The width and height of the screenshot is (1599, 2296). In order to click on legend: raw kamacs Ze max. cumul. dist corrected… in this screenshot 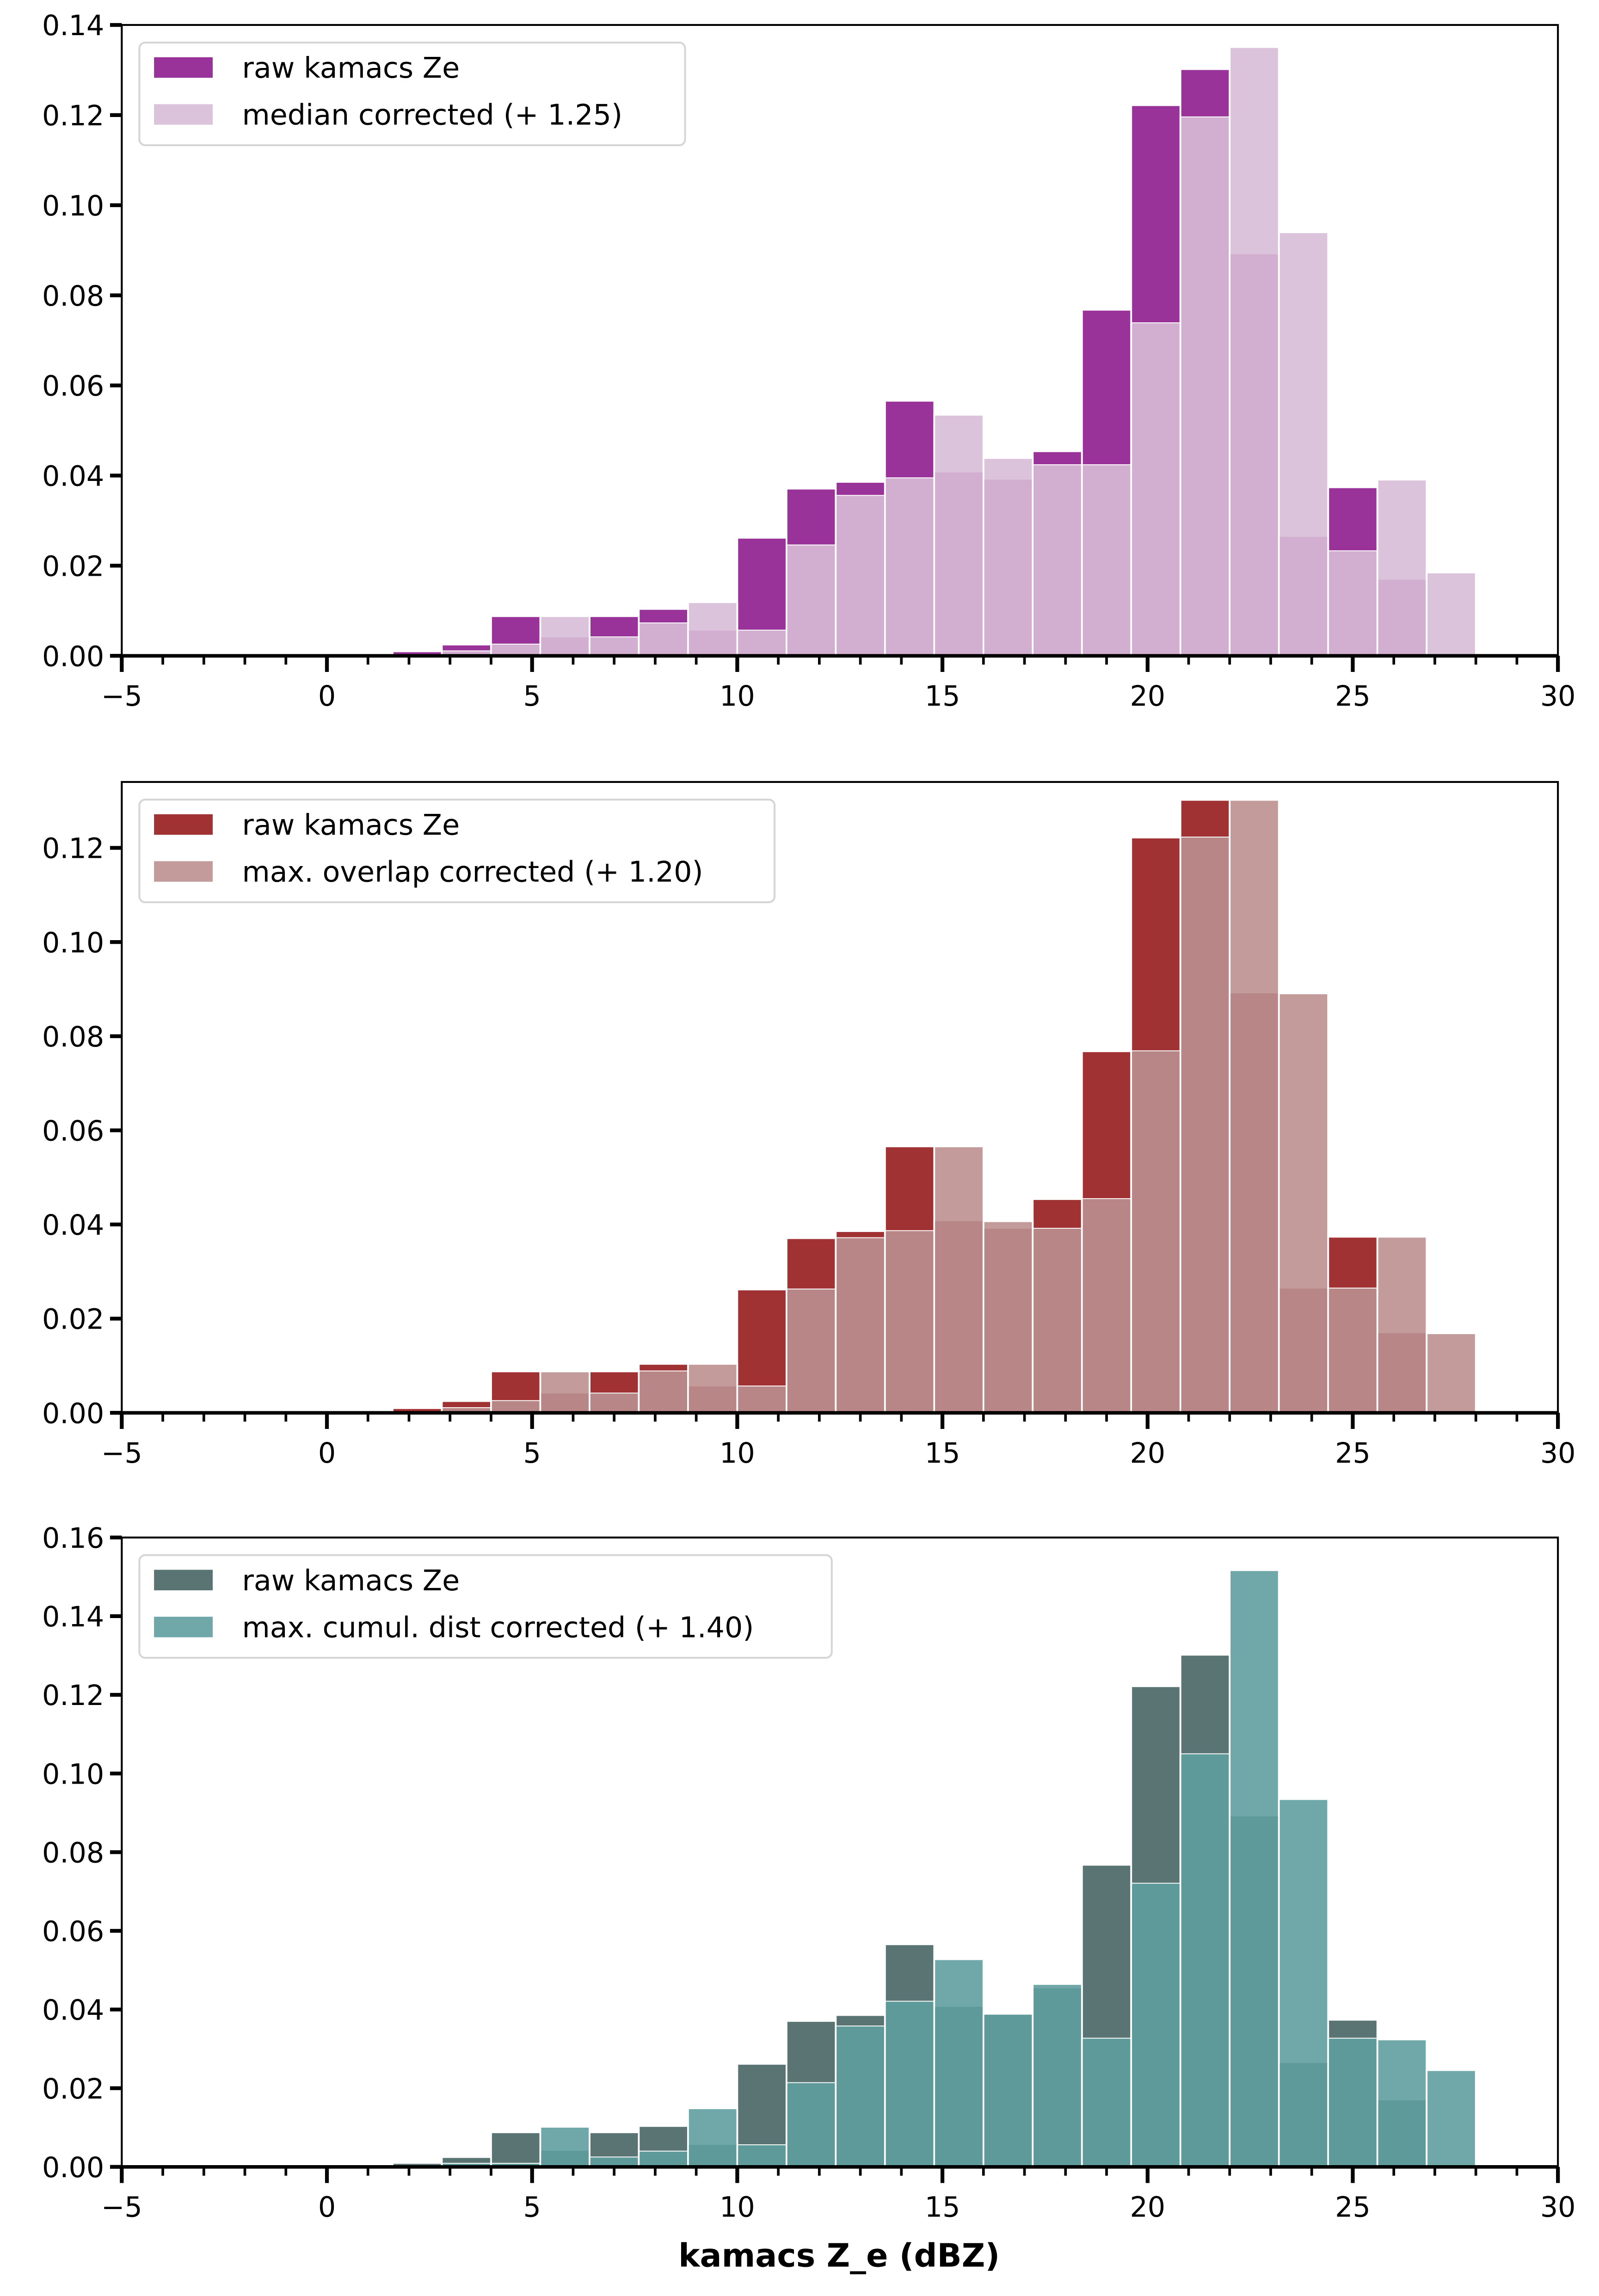, I will do `click(485, 1607)`.